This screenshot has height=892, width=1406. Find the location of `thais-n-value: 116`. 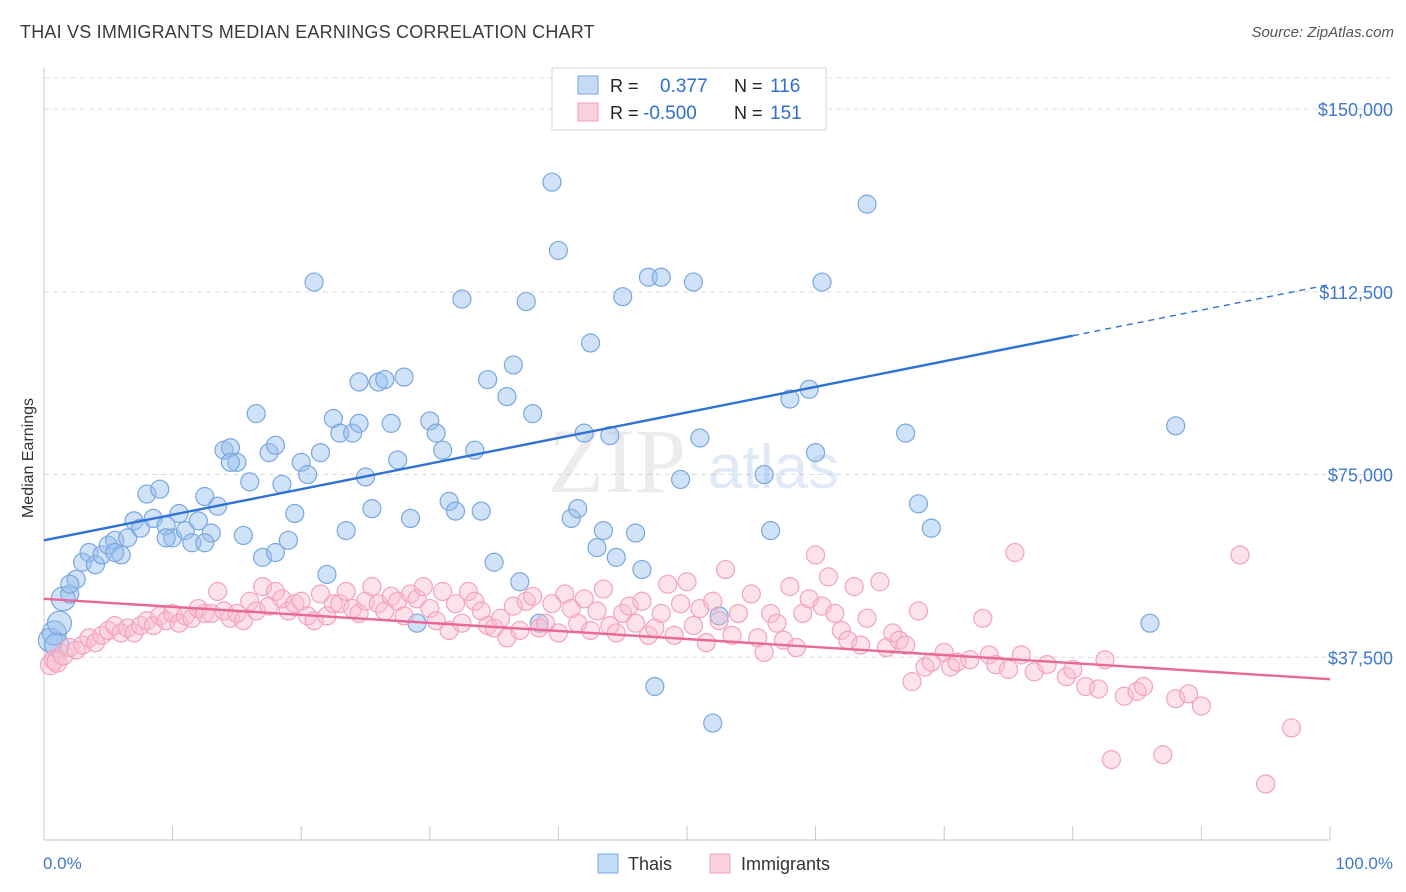

thais-n-value: 116 is located at coordinates (785, 86).